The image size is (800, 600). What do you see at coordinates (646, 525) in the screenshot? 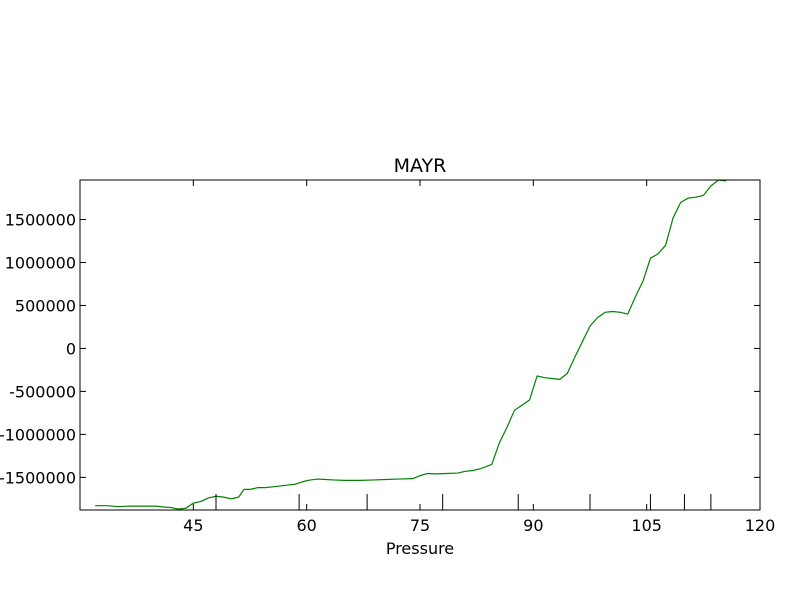
I see `x-tick-label-4: 105` at bounding box center [646, 525].